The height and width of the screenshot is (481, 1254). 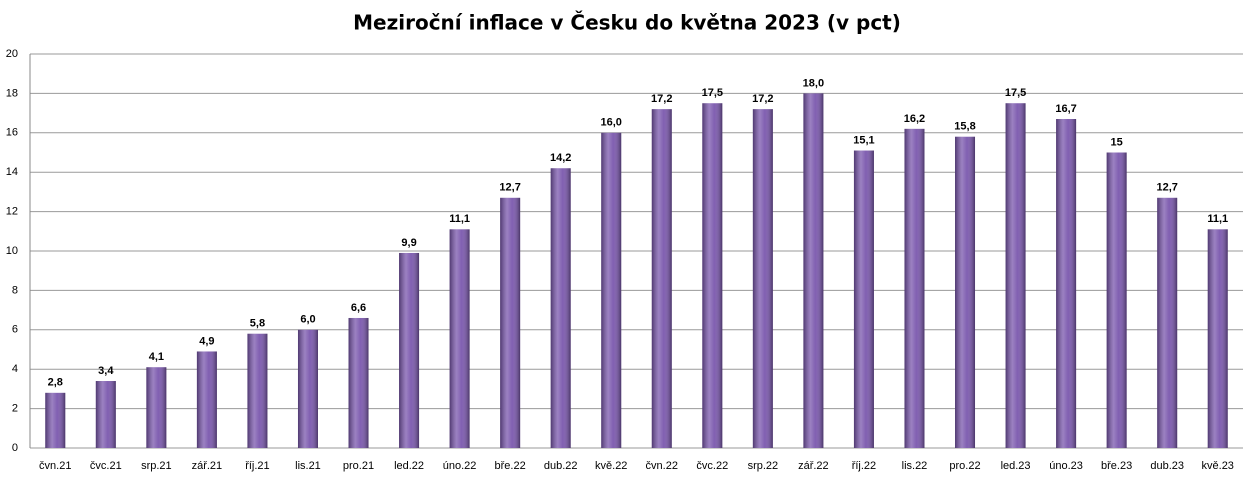 What do you see at coordinates (510, 466) in the screenshot?
I see `x-tick-label: bře.22` at bounding box center [510, 466].